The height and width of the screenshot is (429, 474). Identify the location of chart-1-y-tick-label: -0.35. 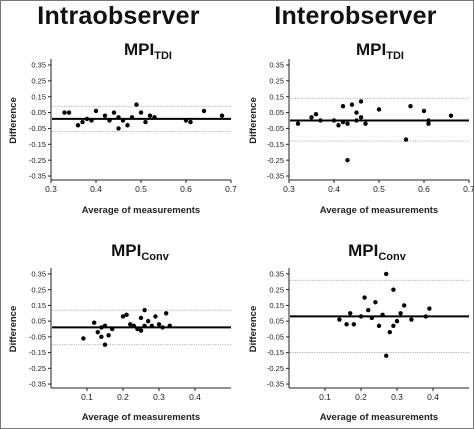
(37, 176).